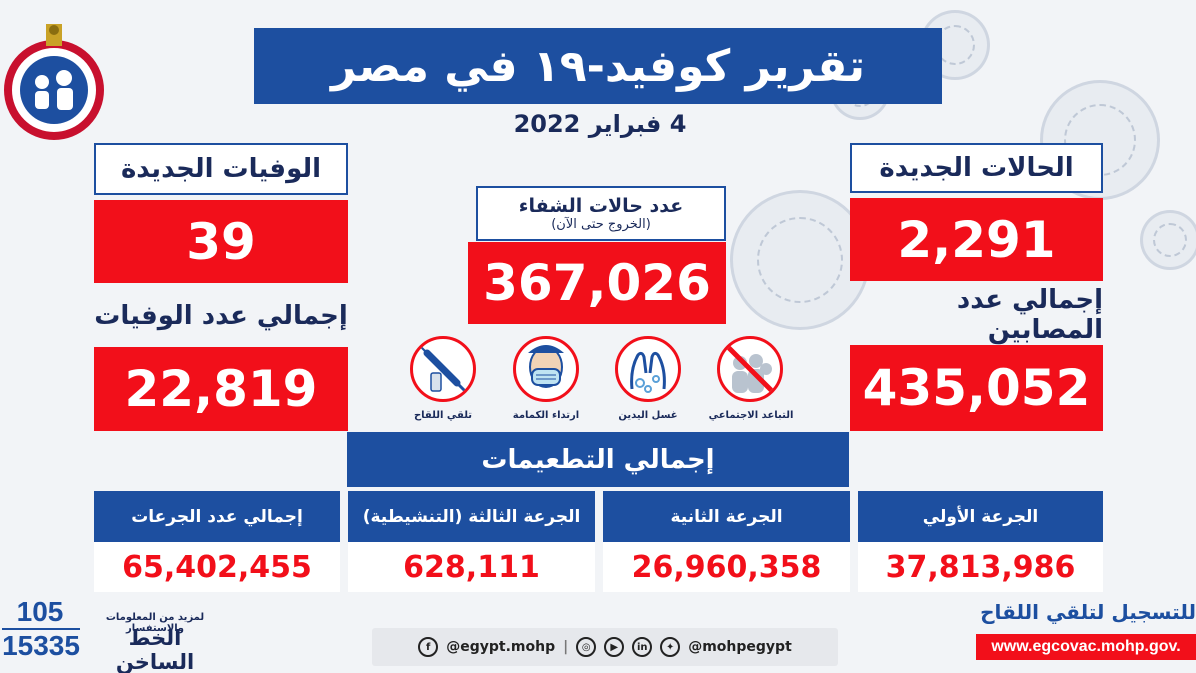 The height and width of the screenshot is (673, 1196). Describe the element at coordinates (546, 415) in the screenshot. I see `face-mask-label: ارتداء الكمامة` at that location.